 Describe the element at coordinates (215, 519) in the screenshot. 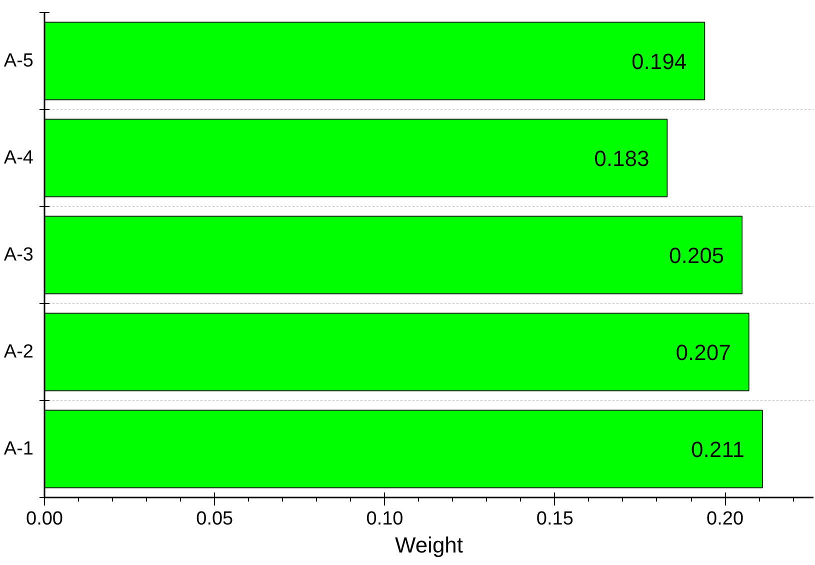

I see `text: 0.05` at that location.